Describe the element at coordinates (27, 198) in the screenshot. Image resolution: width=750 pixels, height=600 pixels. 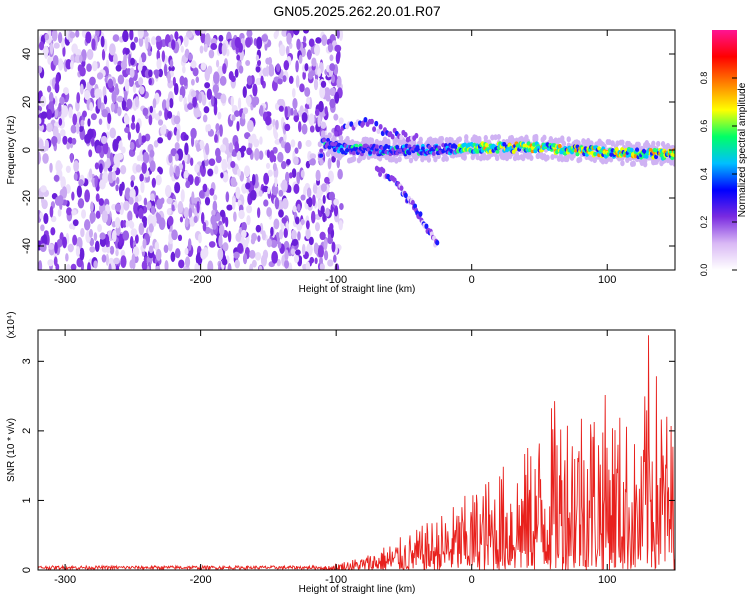
I see `y-tick-label: -20` at that location.